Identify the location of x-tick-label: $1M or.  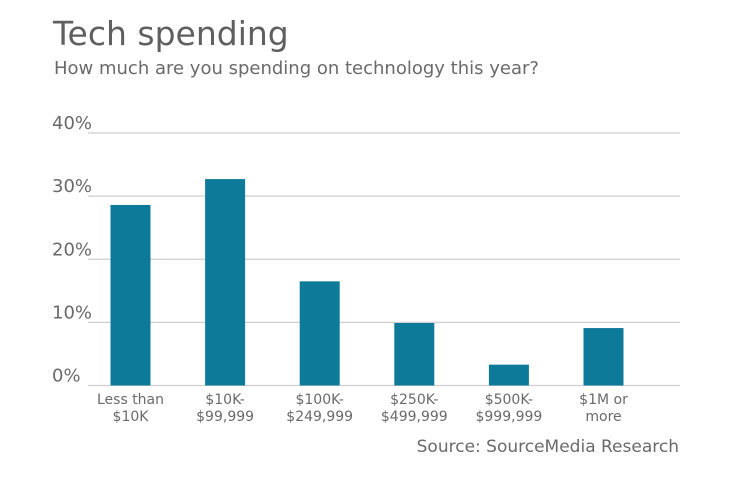
(603, 400).